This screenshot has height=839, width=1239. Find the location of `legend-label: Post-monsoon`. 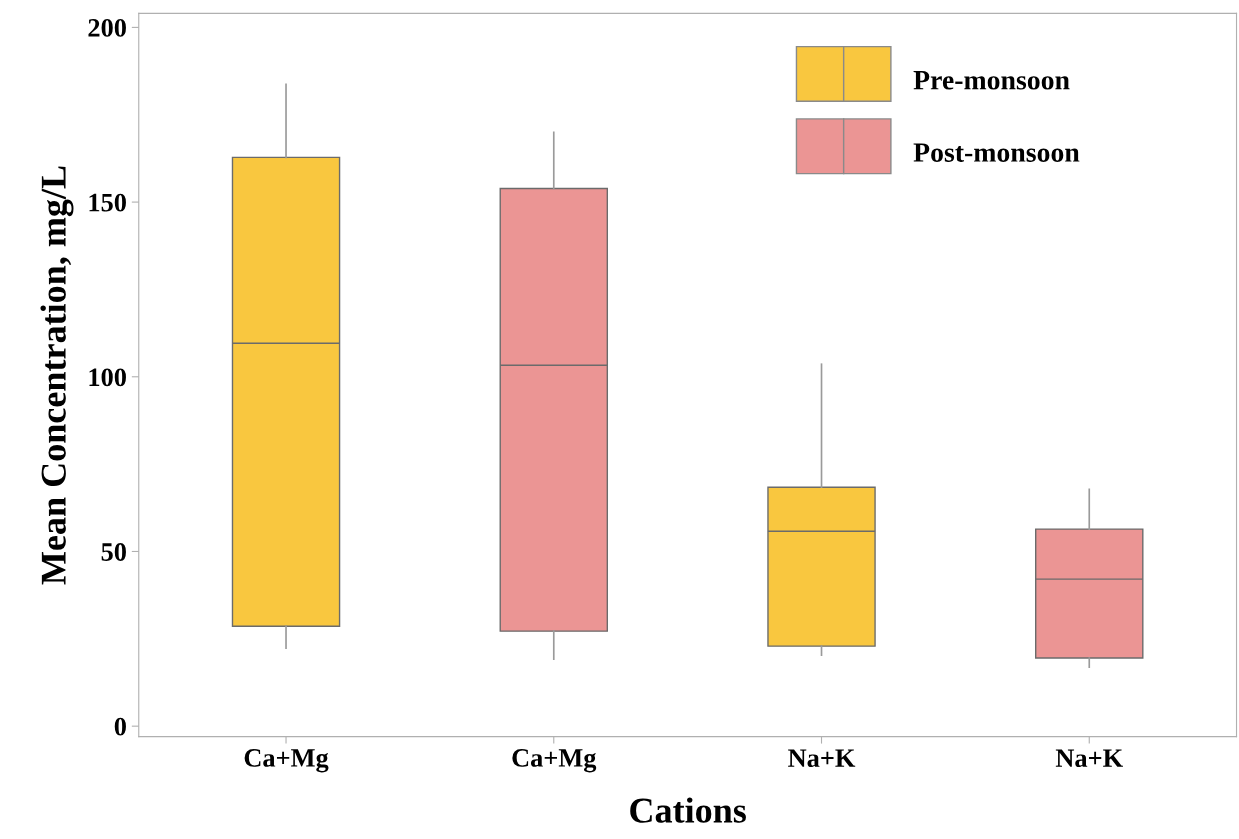

legend-label: Post-monsoon is located at coordinates (996, 152).